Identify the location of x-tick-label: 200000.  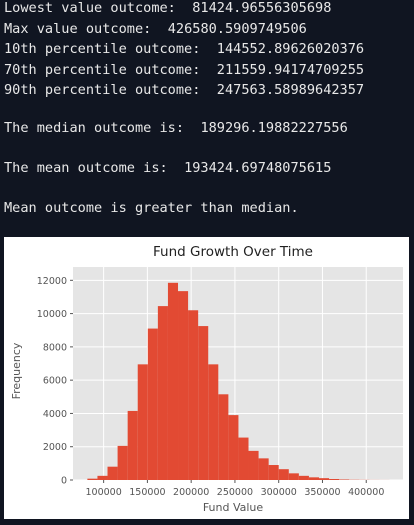
(191, 492).